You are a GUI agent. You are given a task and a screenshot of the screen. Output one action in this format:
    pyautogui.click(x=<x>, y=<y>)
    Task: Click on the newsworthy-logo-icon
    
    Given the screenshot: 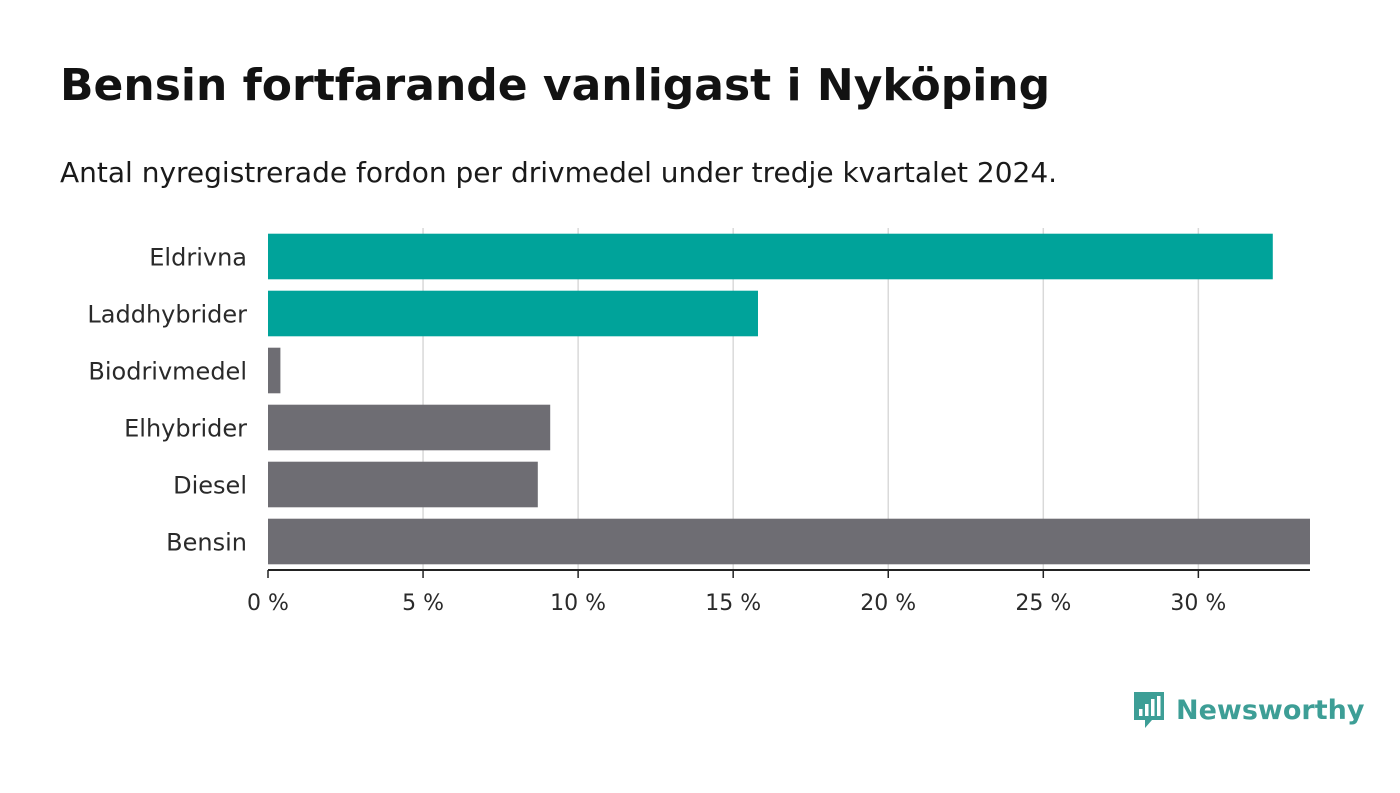 What is the action you would take?
    pyautogui.click(x=1149, y=710)
    